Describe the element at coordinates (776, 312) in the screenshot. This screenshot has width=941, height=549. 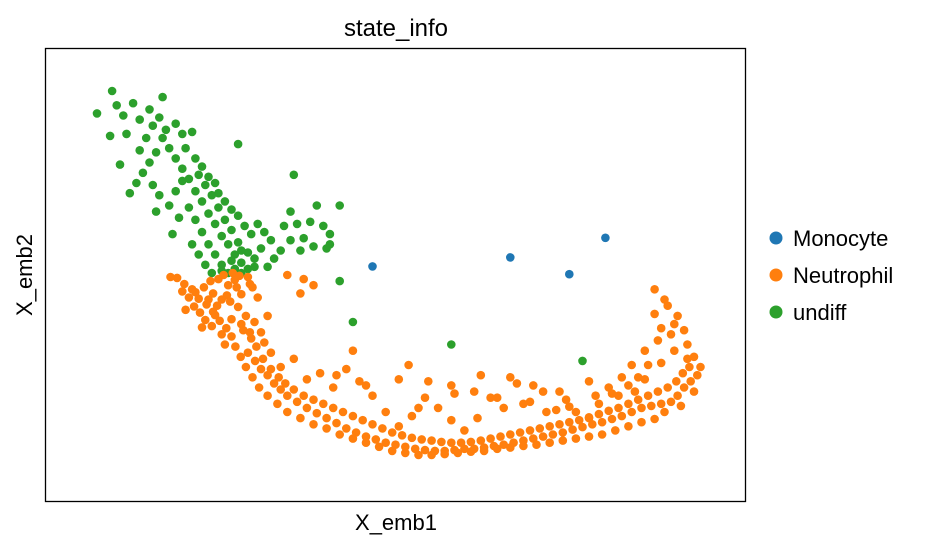
I see `legend-marker-undiff` at that location.